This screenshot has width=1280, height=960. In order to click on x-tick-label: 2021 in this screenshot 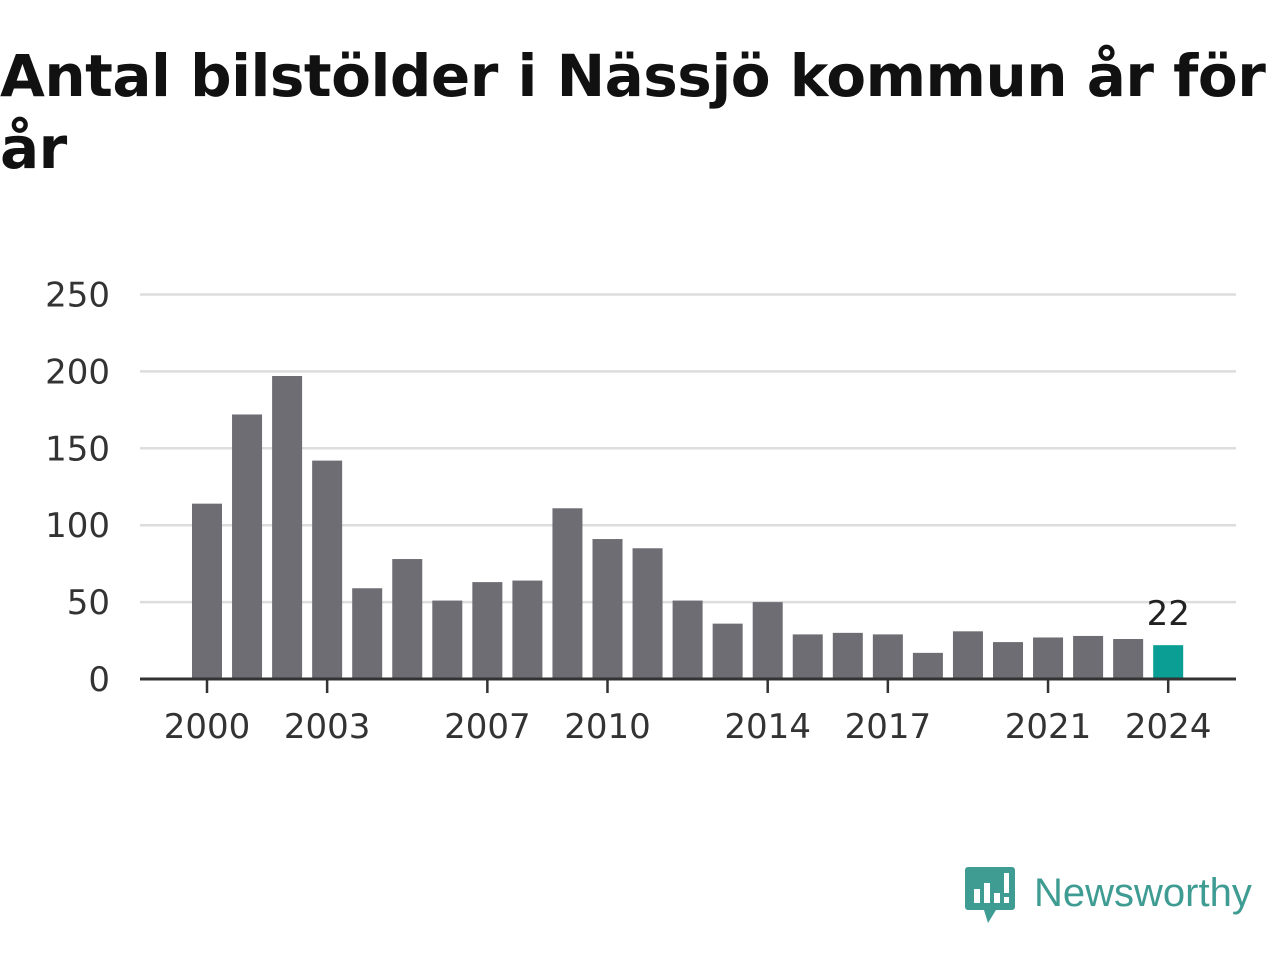, I will do `click(1048, 727)`.